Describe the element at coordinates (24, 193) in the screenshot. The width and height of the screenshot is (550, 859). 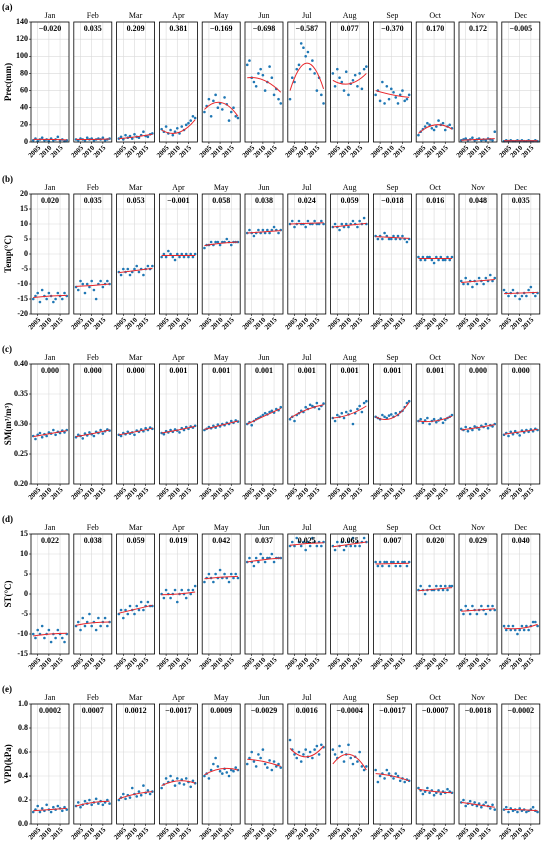
I see `y-tick-label: 20` at that location.